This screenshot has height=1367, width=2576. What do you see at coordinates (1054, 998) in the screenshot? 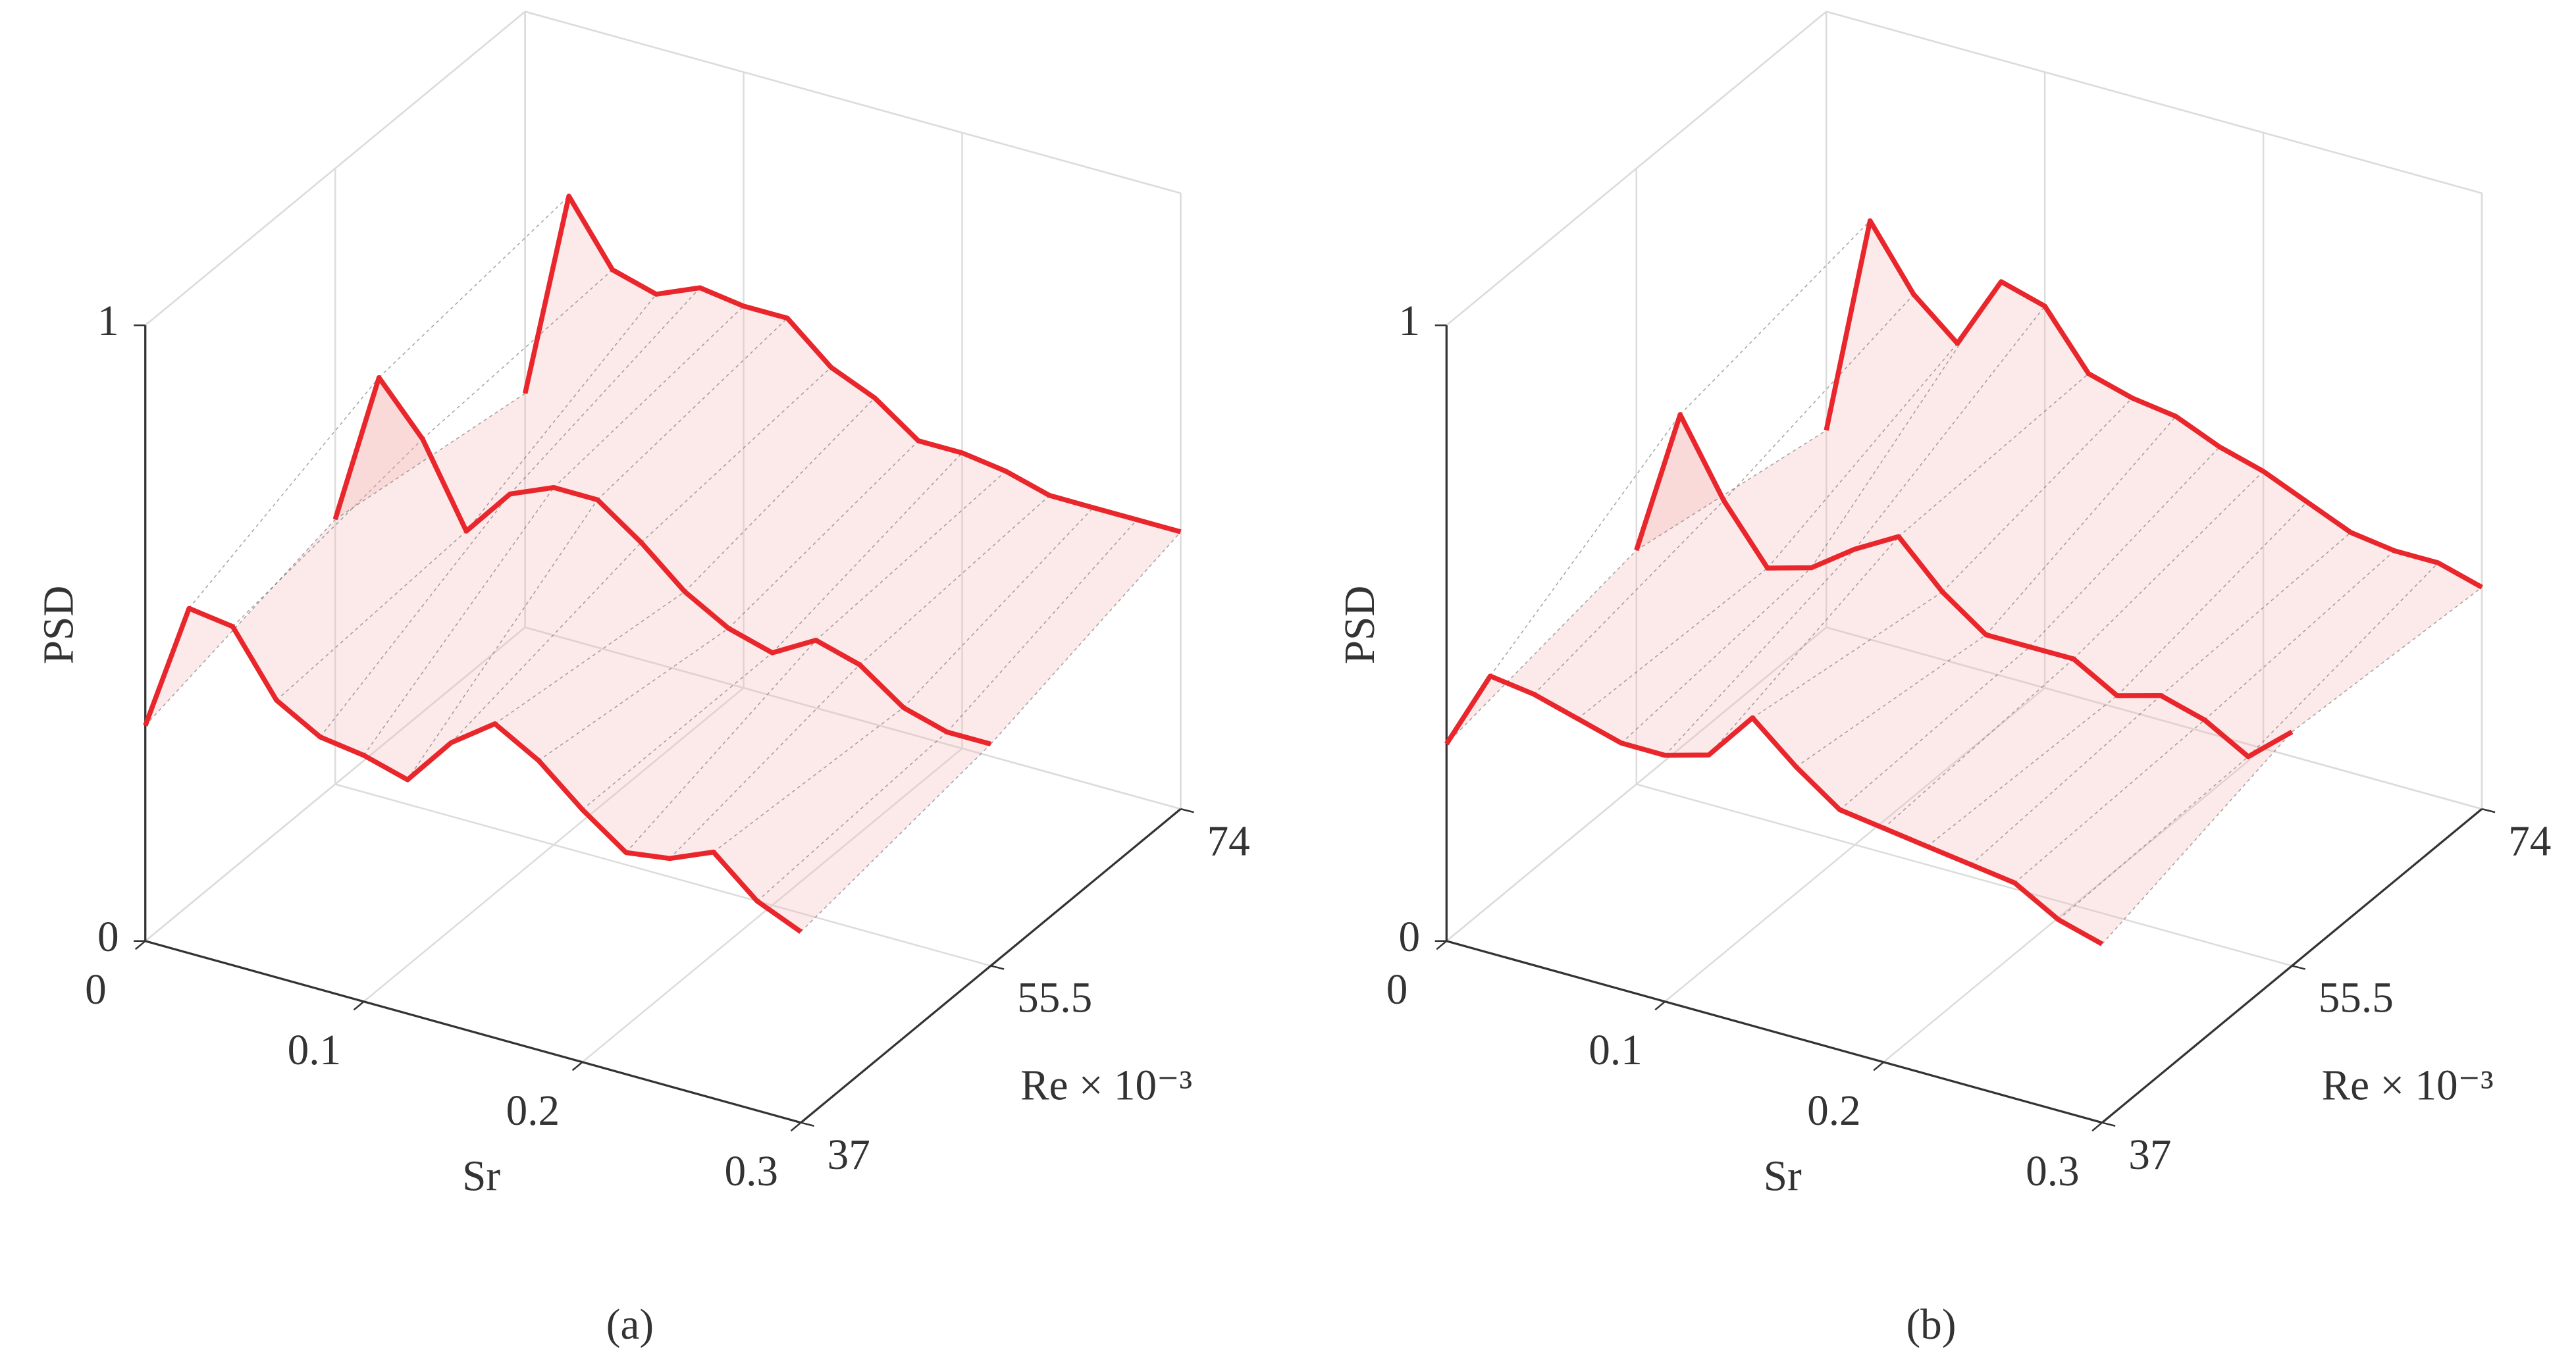
I see `y-tick-label: 55.5` at bounding box center [1054, 998].